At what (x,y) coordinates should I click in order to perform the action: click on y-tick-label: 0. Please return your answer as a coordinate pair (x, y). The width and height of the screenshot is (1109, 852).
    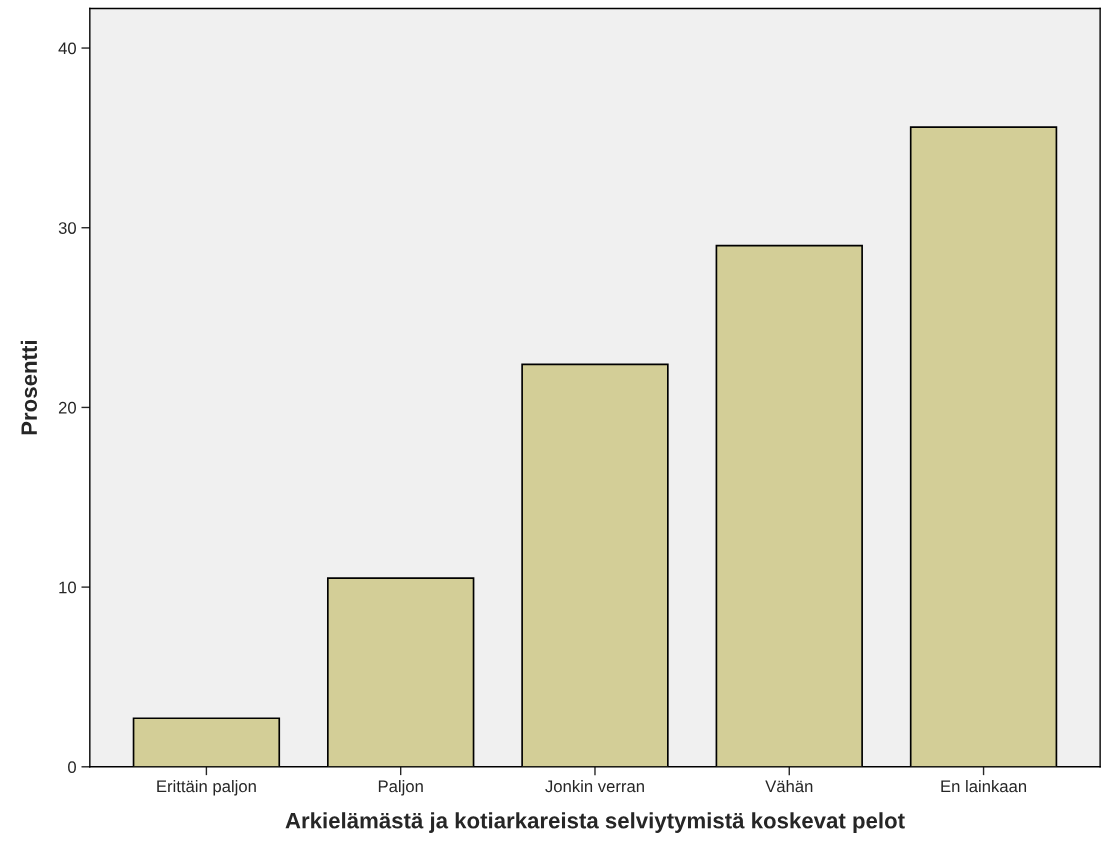
    Looking at the image, I should click on (72, 767).